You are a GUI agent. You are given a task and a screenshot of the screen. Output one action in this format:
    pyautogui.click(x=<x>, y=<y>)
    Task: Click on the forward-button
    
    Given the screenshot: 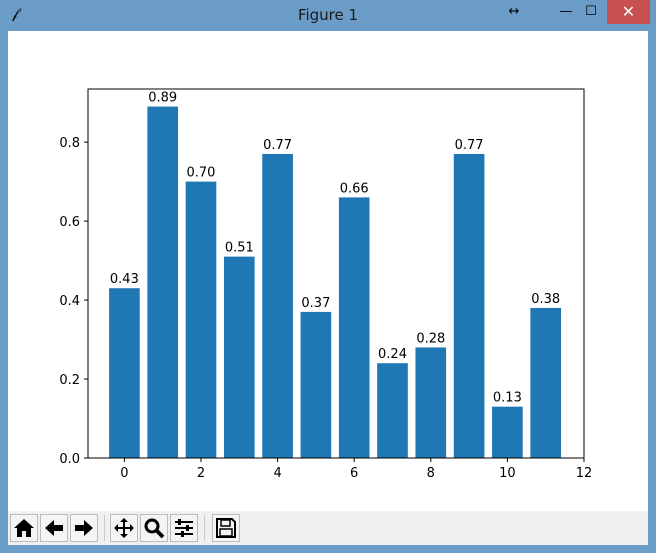 What is the action you would take?
    pyautogui.click(x=84, y=528)
    